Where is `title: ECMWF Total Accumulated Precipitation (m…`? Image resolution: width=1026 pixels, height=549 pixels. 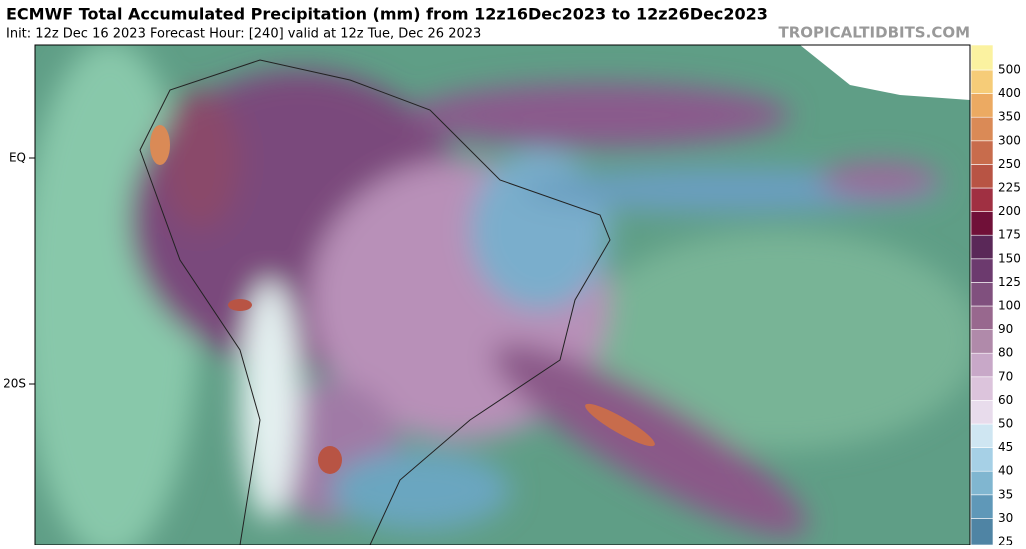 title: ECMWF Total Accumulated Precipitation (m… is located at coordinates (387, 14).